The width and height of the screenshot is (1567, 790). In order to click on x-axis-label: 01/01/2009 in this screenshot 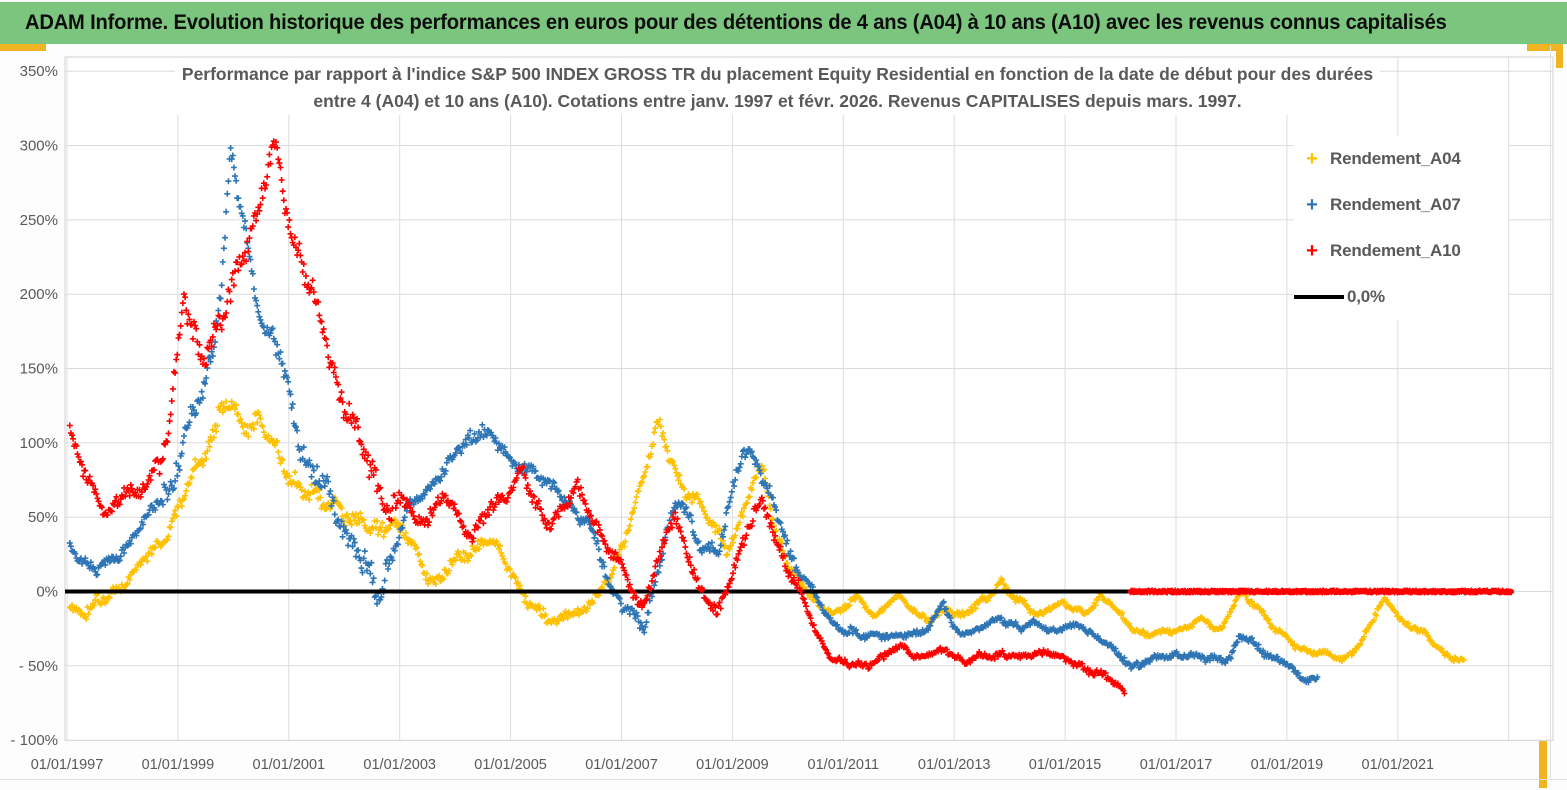, I will do `click(732, 765)`.